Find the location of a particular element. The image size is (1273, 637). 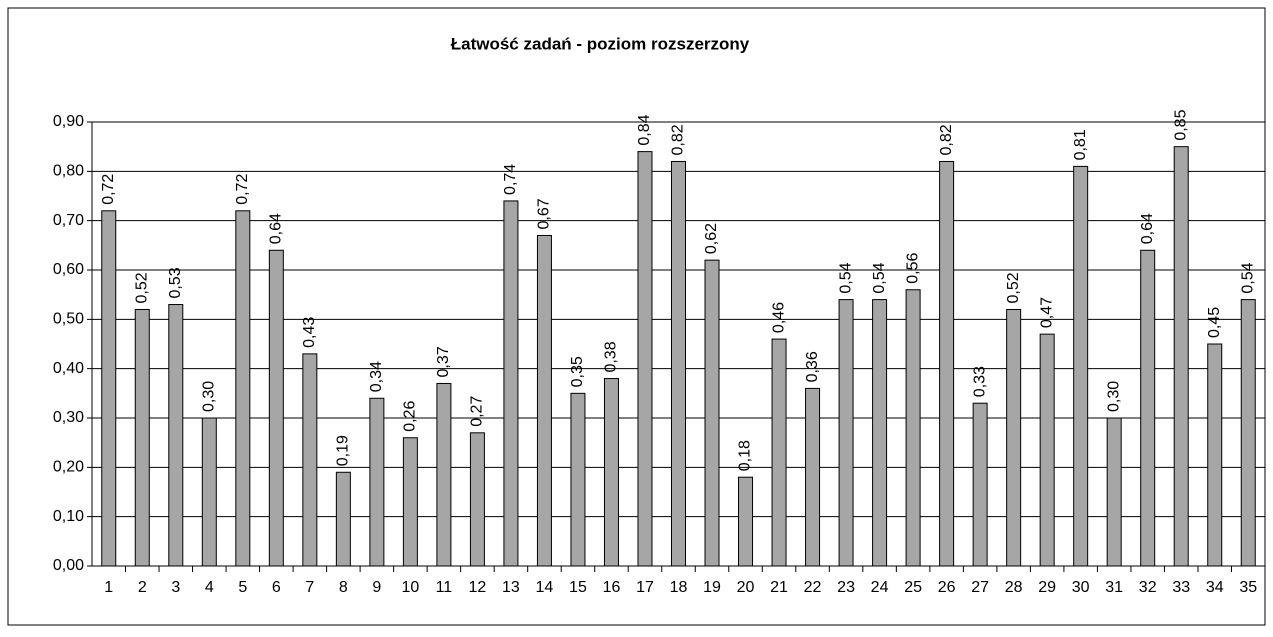

x-tick-label: 33 is located at coordinates (1181, 587).